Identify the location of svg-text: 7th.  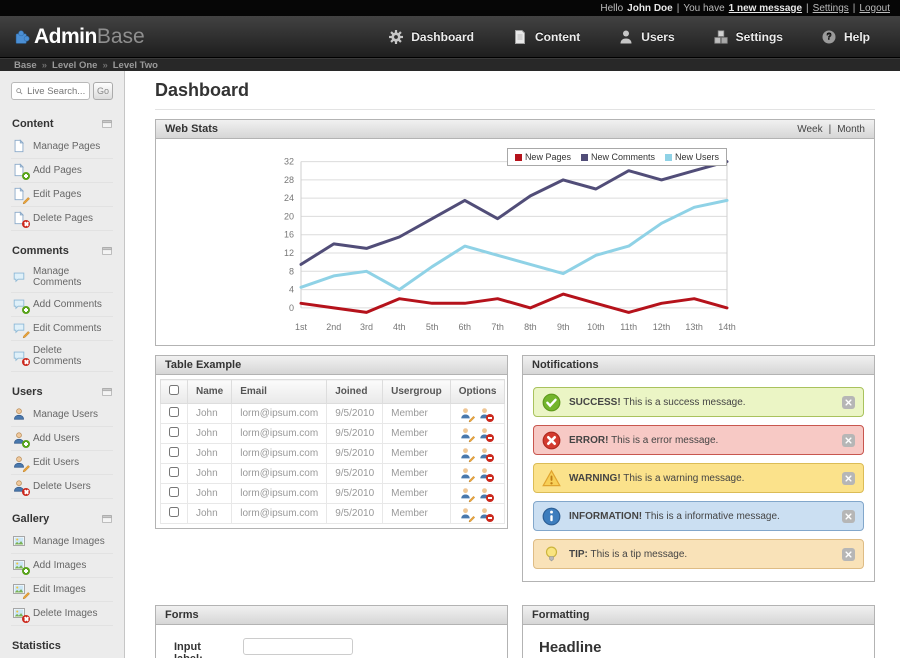
(497, 327).